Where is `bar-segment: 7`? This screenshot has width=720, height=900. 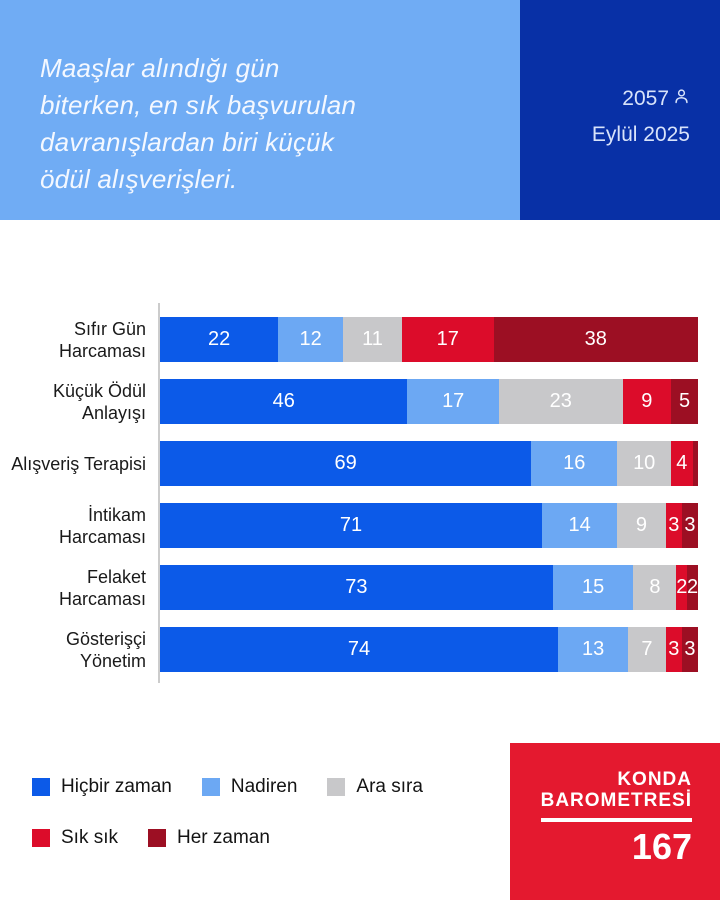
bar-segment: 7 is located at coordinates (647, 649).